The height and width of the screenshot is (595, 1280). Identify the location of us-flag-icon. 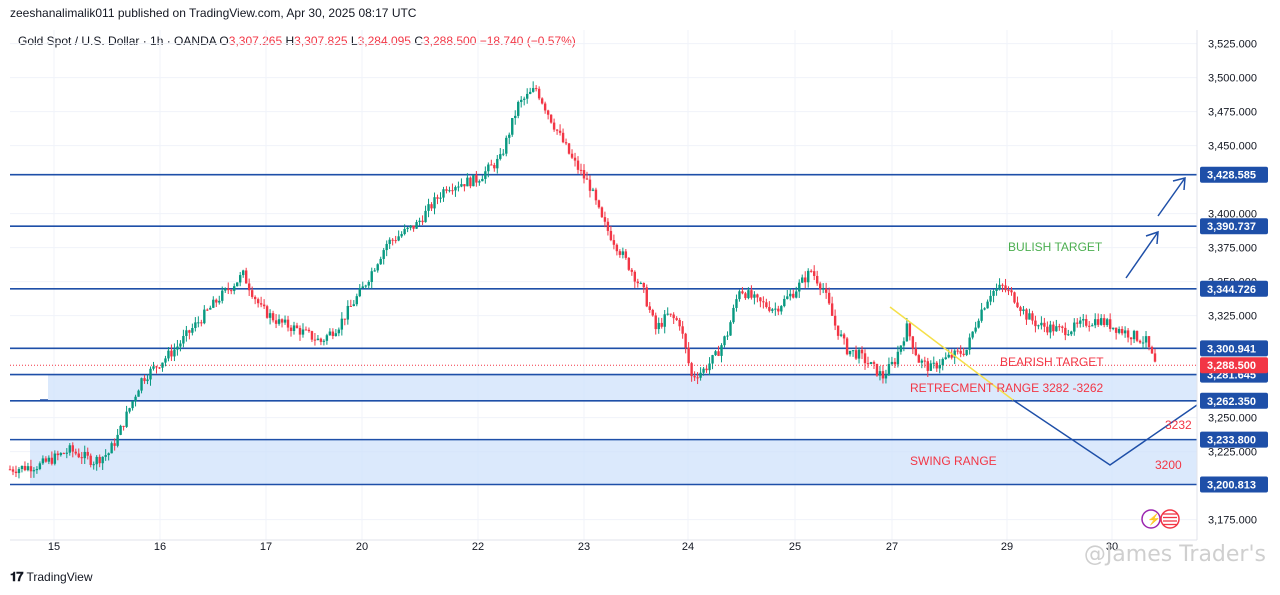
(1170, 519).